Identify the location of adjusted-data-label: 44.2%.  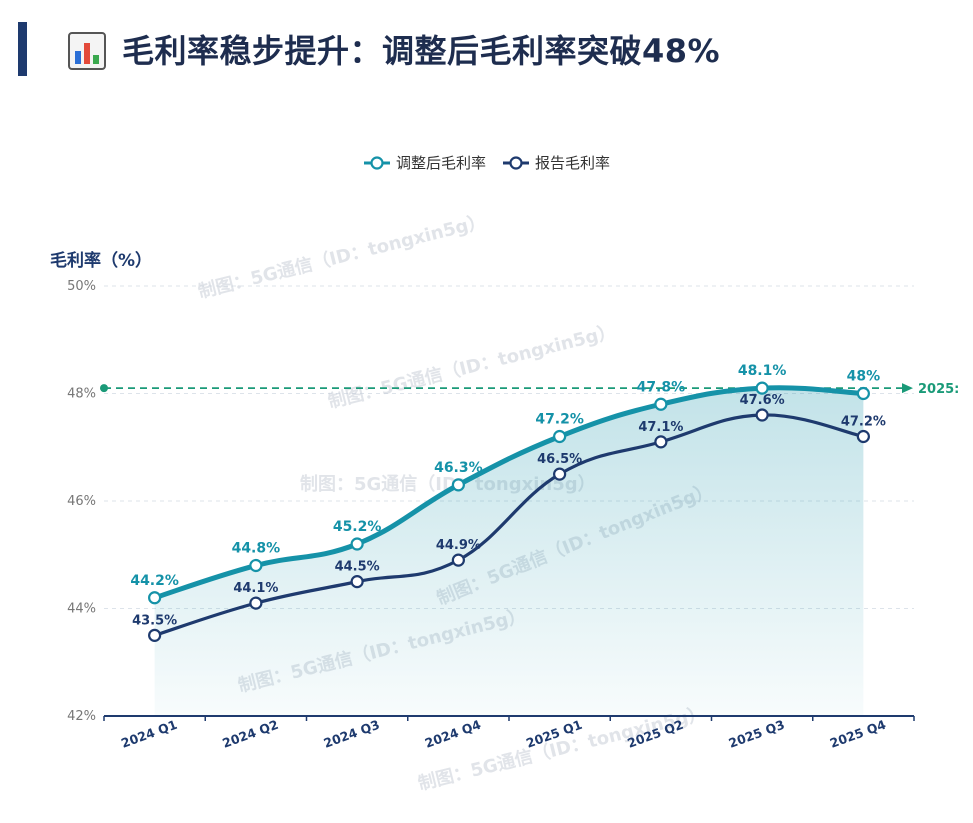
(154, 581).